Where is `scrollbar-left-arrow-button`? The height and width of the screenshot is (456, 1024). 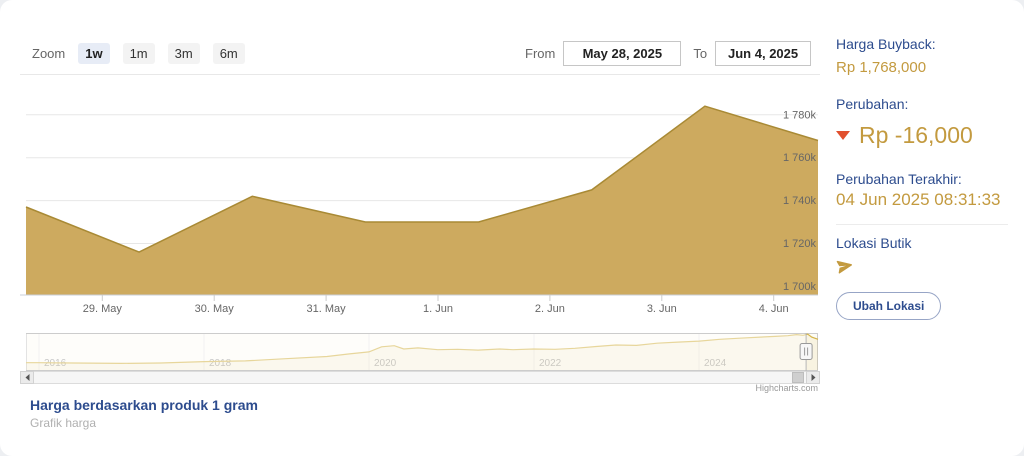
scrollbar-left-arrow-button is located at coordinates (27, 377).